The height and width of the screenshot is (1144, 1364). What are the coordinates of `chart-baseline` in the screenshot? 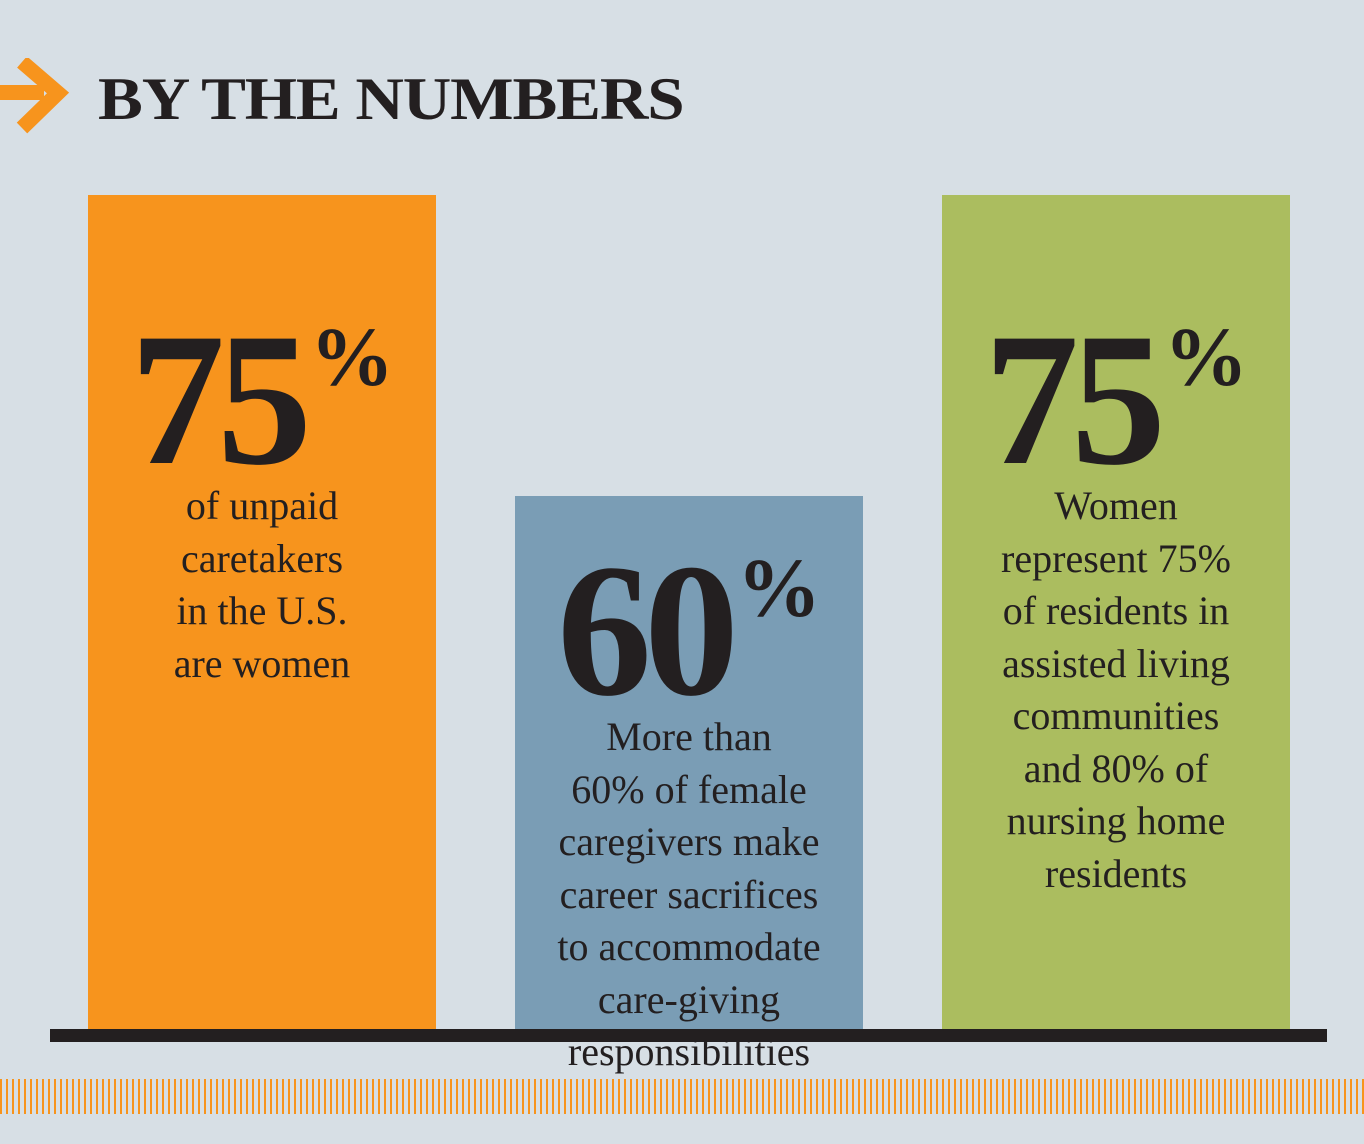 It's located at (688, 1035).